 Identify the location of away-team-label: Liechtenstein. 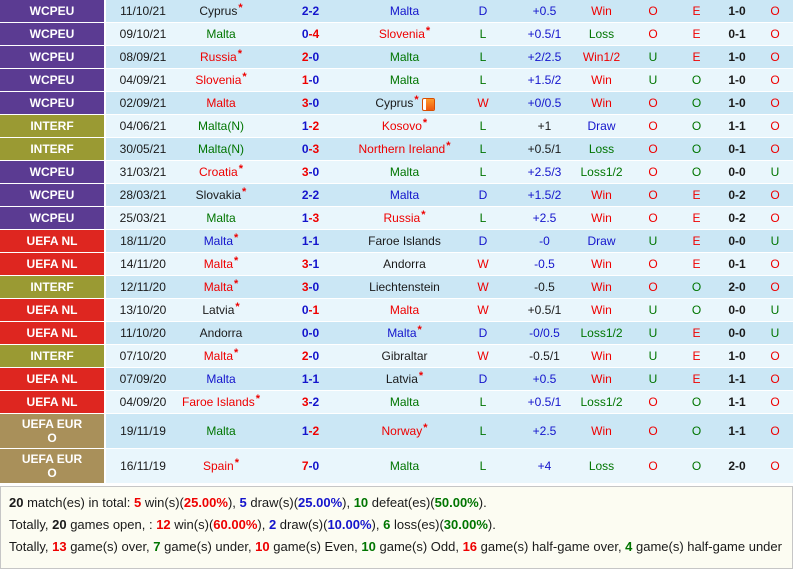
(404, 287).